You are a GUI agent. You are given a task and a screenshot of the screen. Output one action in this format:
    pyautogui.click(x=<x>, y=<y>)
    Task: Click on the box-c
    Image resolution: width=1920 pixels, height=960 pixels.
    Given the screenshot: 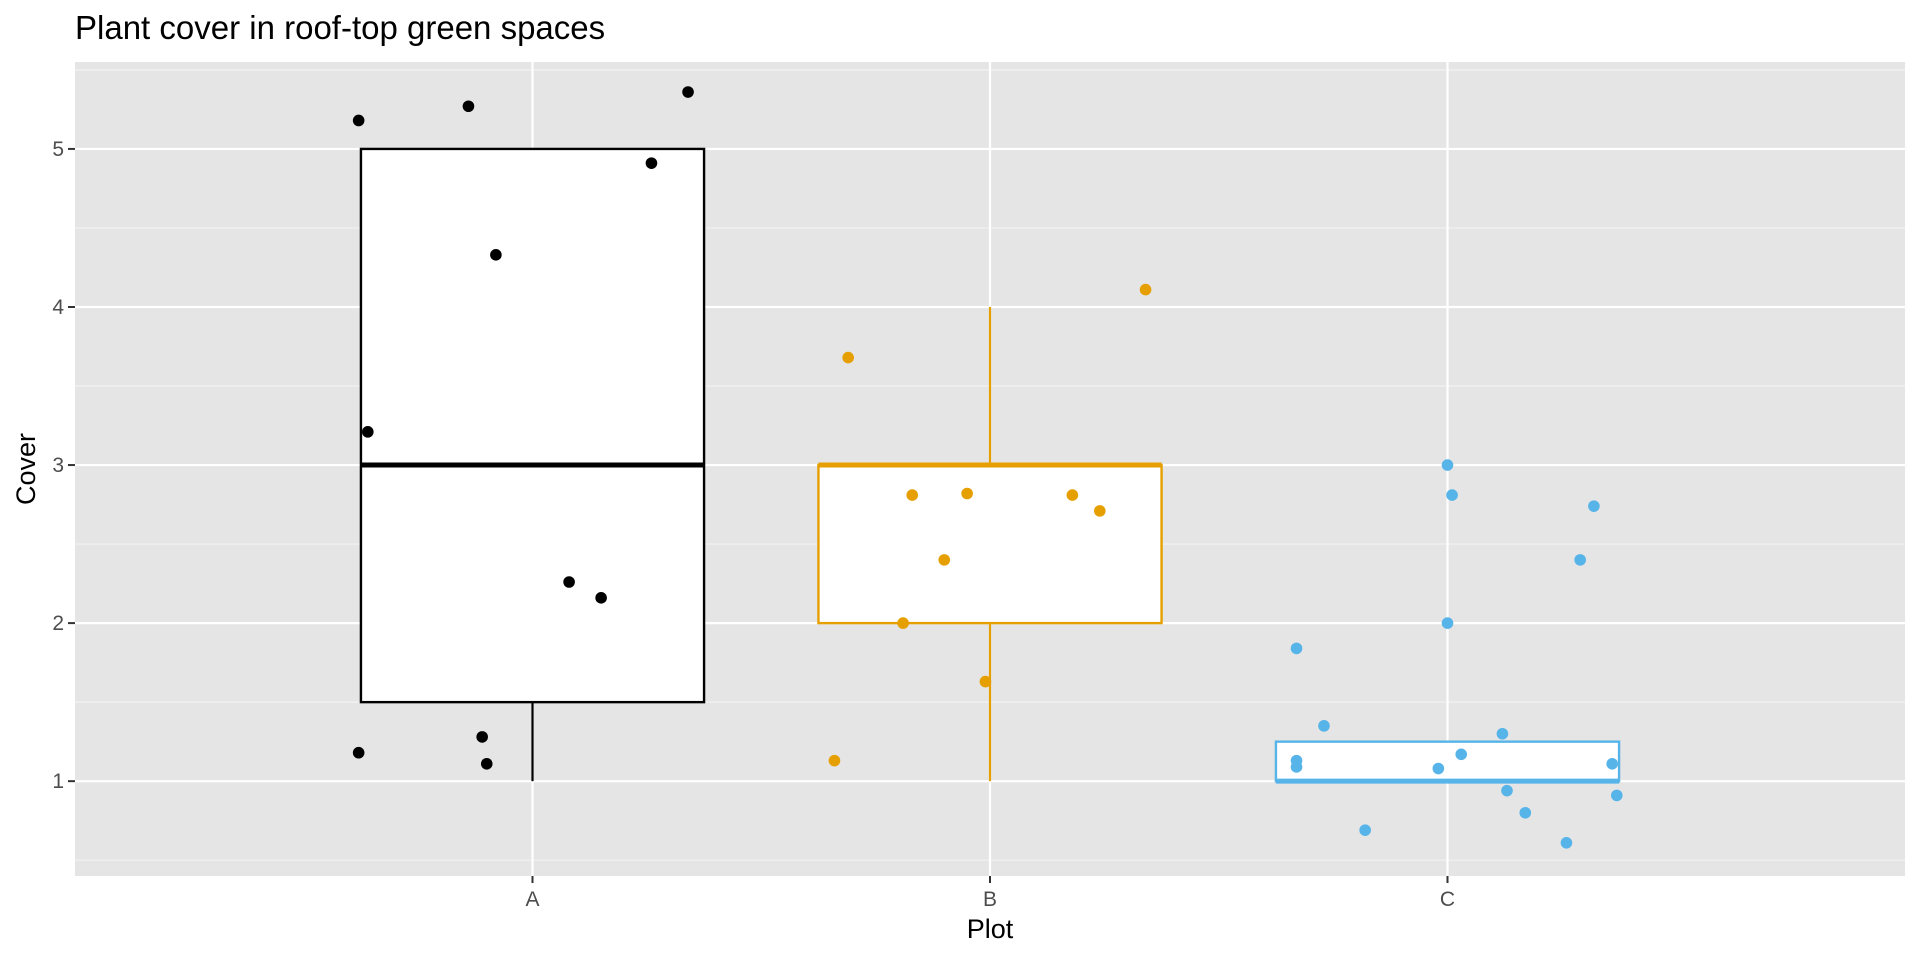 What is the action you would take?
    pyautogui.click(x=1447, y=762)
    